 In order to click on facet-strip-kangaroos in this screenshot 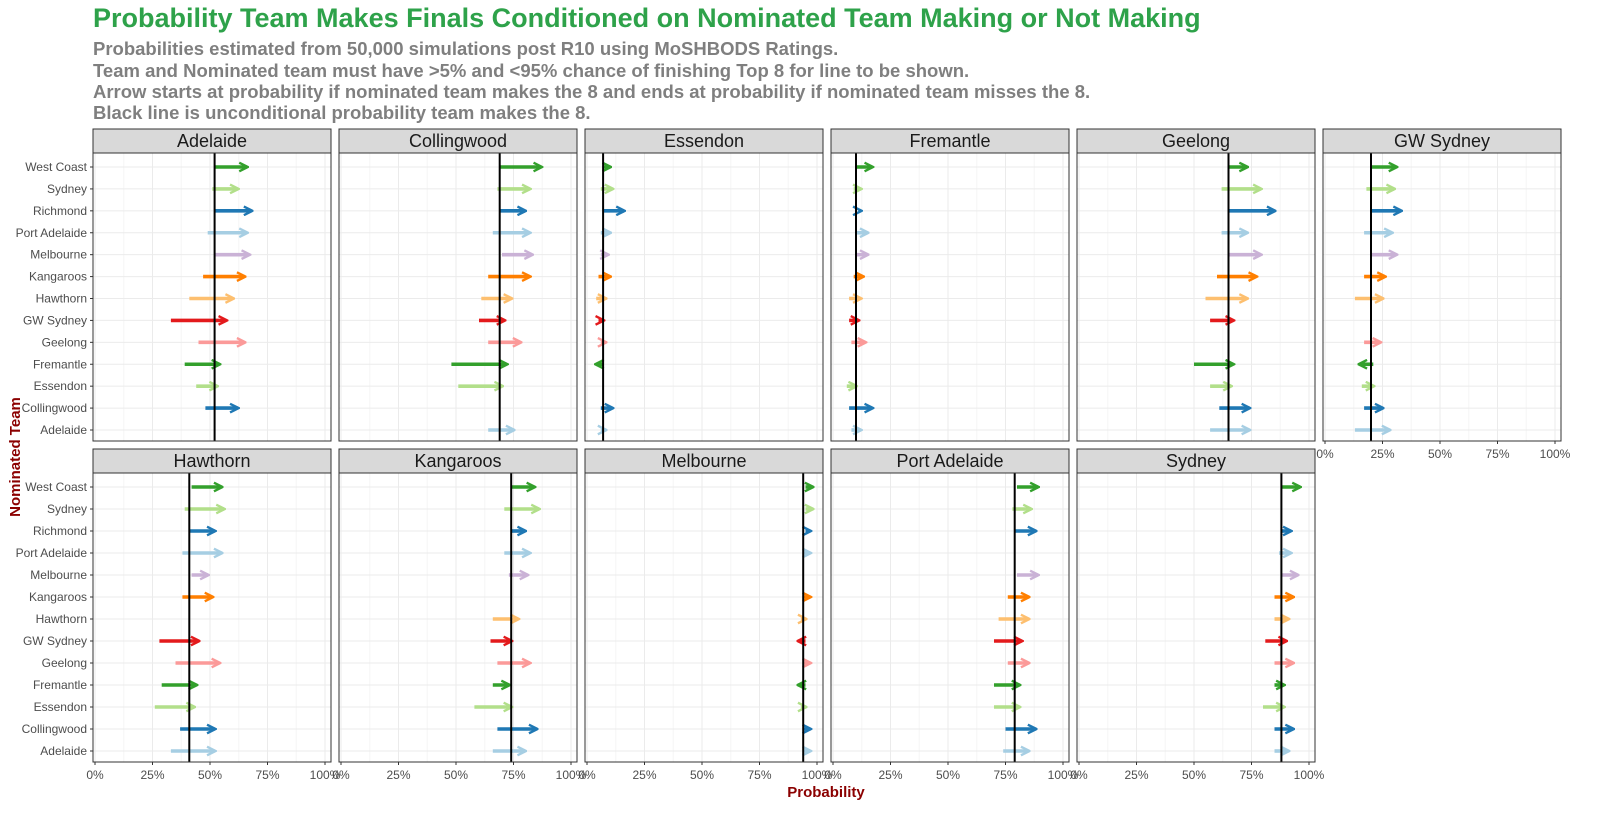, I will do `click(458, 461)`.